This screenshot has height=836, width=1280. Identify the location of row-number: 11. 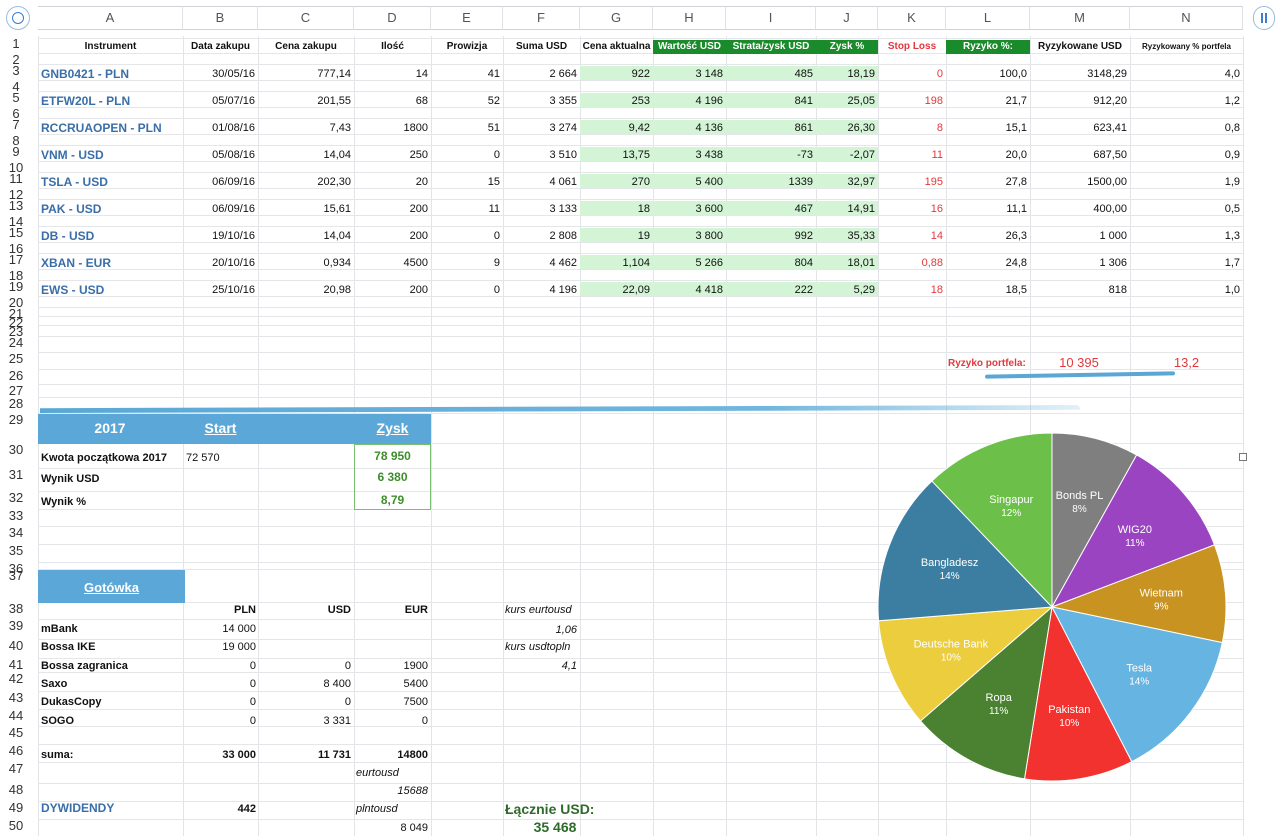
(16, 178).